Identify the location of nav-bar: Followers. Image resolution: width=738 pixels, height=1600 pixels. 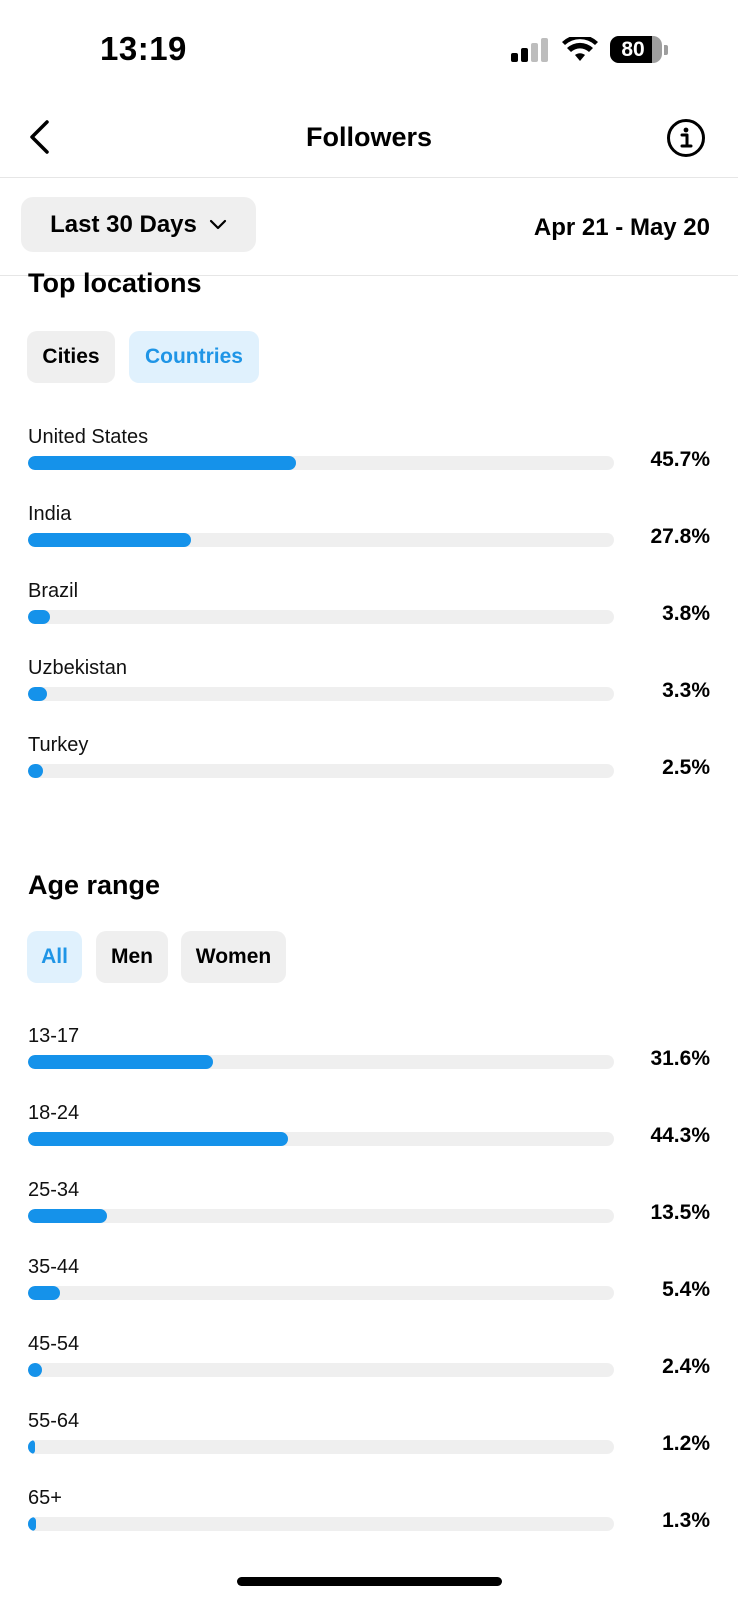
(369, 139).